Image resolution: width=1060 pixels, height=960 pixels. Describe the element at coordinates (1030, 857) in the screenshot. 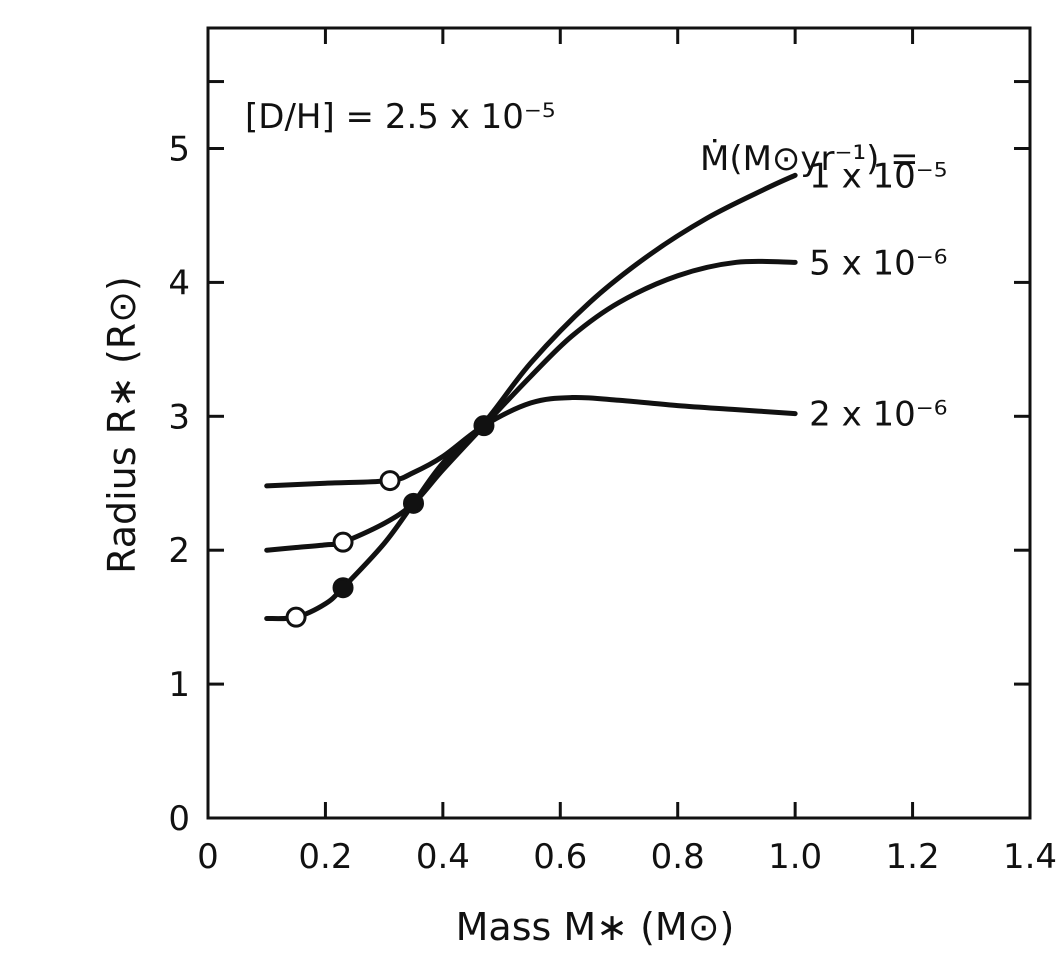

I see `x-tick-label: 1.4` at that location.